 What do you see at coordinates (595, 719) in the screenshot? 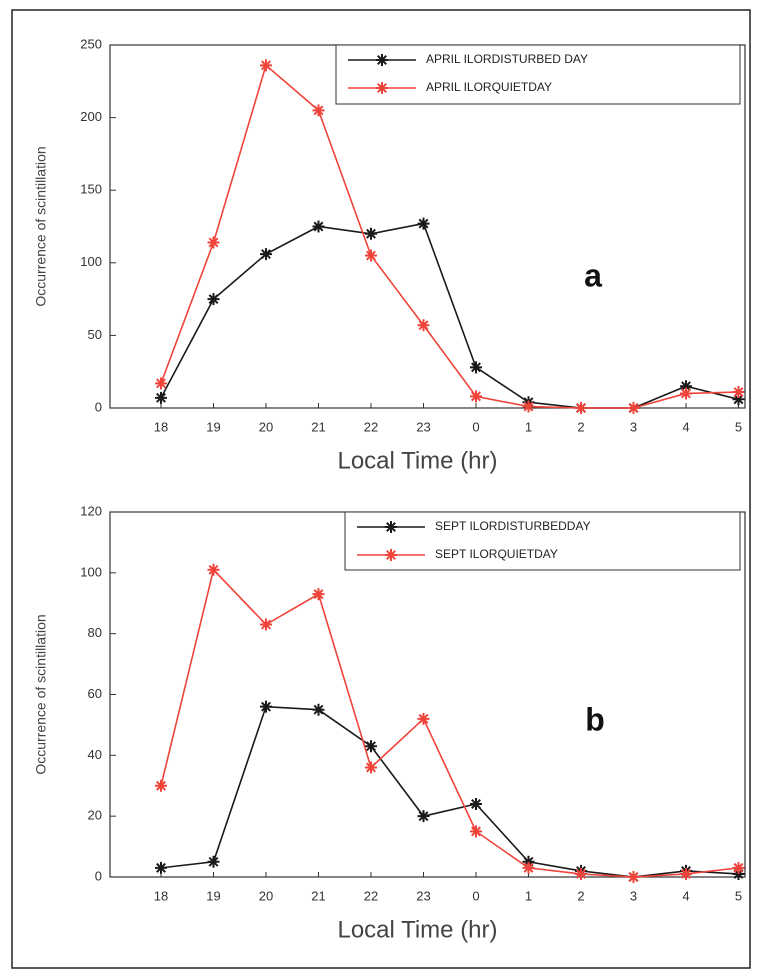
I see `panel-annotation: b` at bounding box center [595, 719].